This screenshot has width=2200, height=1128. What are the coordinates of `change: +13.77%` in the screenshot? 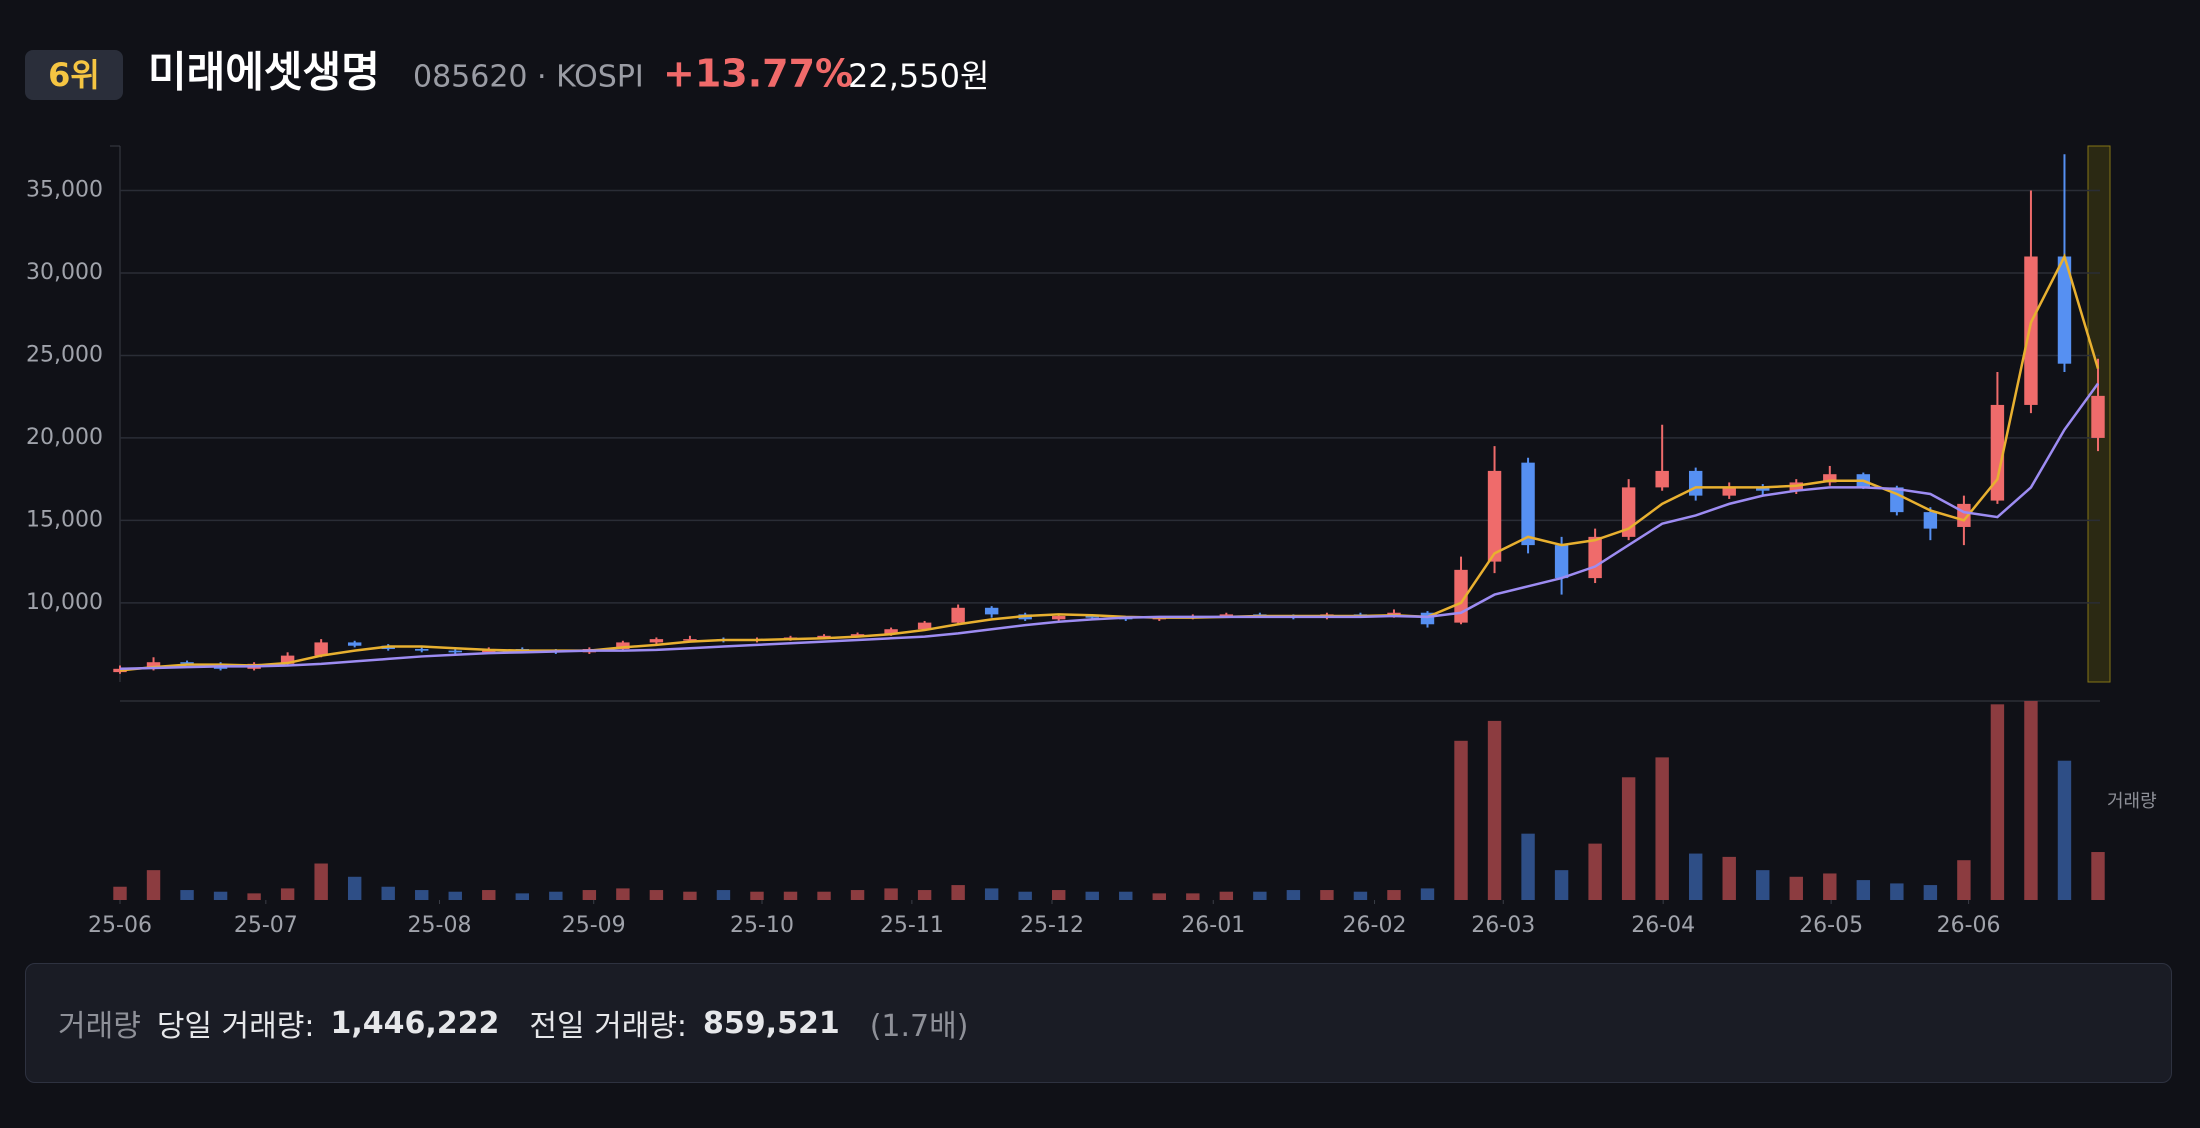 It's located at (758, 74).